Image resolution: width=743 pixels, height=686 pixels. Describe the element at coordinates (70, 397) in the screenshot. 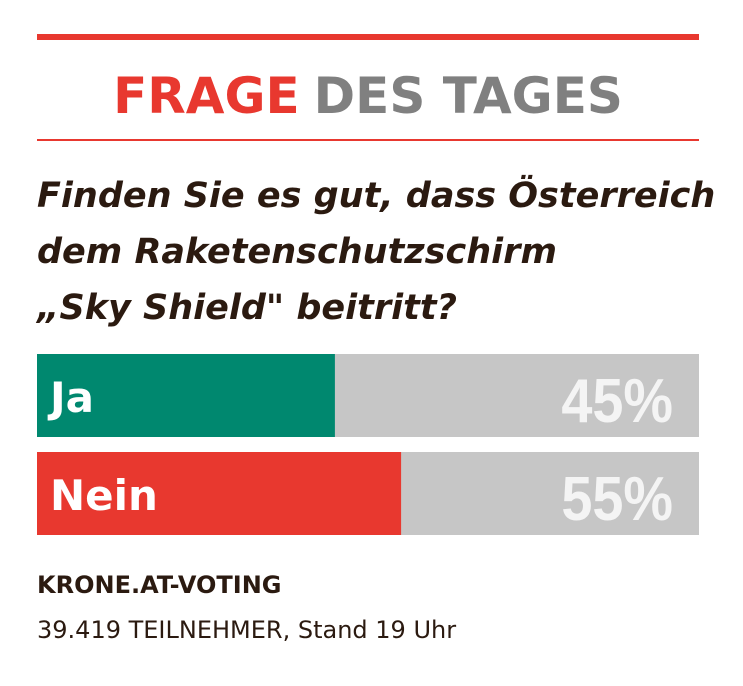

I see `category-label: Ja` at that location.